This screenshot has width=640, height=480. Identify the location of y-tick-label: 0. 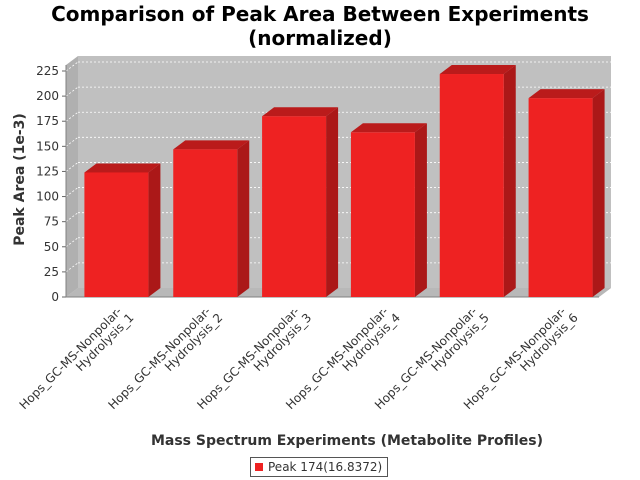
(55, 297).